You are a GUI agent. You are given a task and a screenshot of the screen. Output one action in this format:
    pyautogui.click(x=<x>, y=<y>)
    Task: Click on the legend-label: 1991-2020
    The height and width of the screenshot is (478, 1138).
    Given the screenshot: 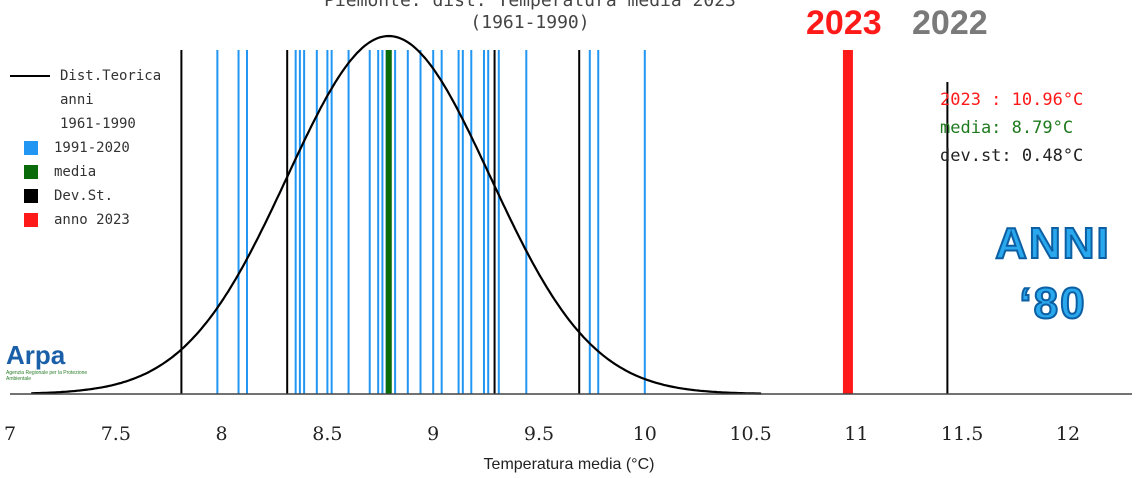 What is the action you would take?
    pyautogui.click(x=92, y=148)
    